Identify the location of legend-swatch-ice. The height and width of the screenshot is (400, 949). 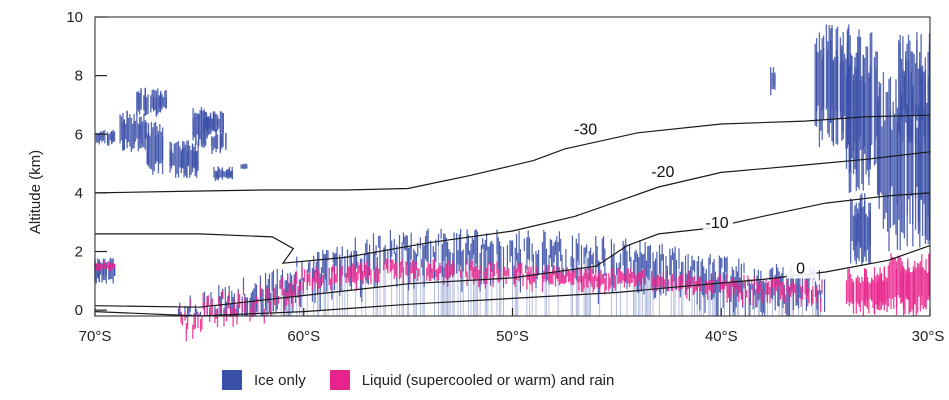
(232, 380).